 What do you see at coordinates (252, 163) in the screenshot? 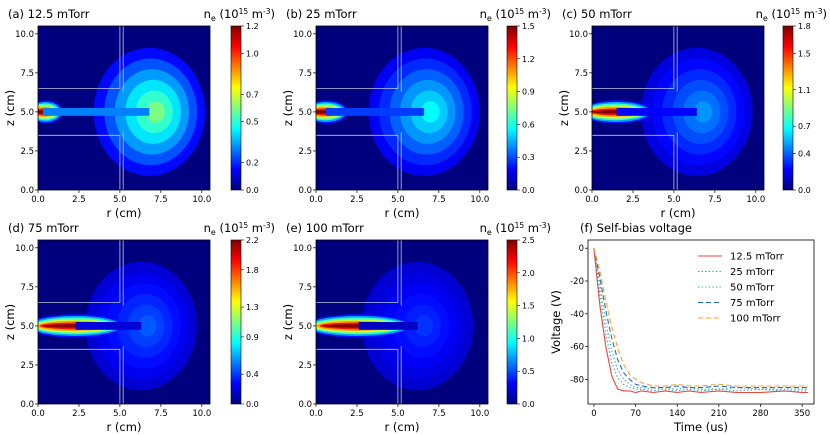
I see `colorbar-tick-label: 0.2` at bounding box center [252, 163].